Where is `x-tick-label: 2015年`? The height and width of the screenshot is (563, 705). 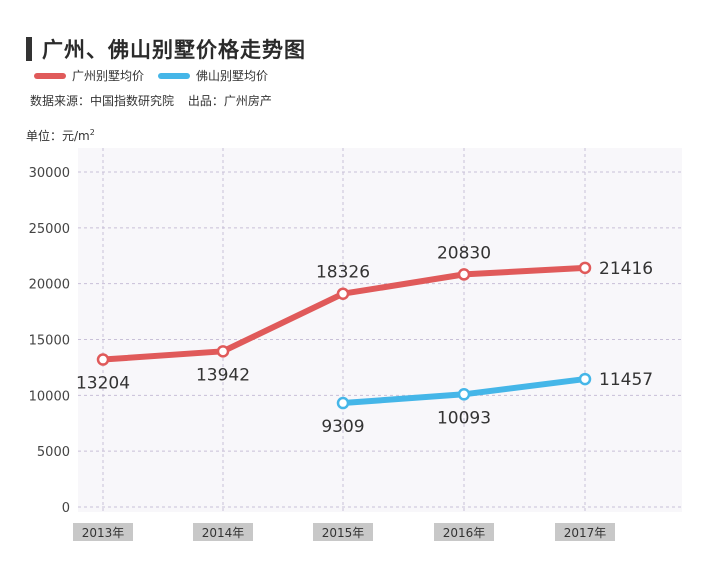
x-tick-label: 2015年 is located at coordinates (343, 533).